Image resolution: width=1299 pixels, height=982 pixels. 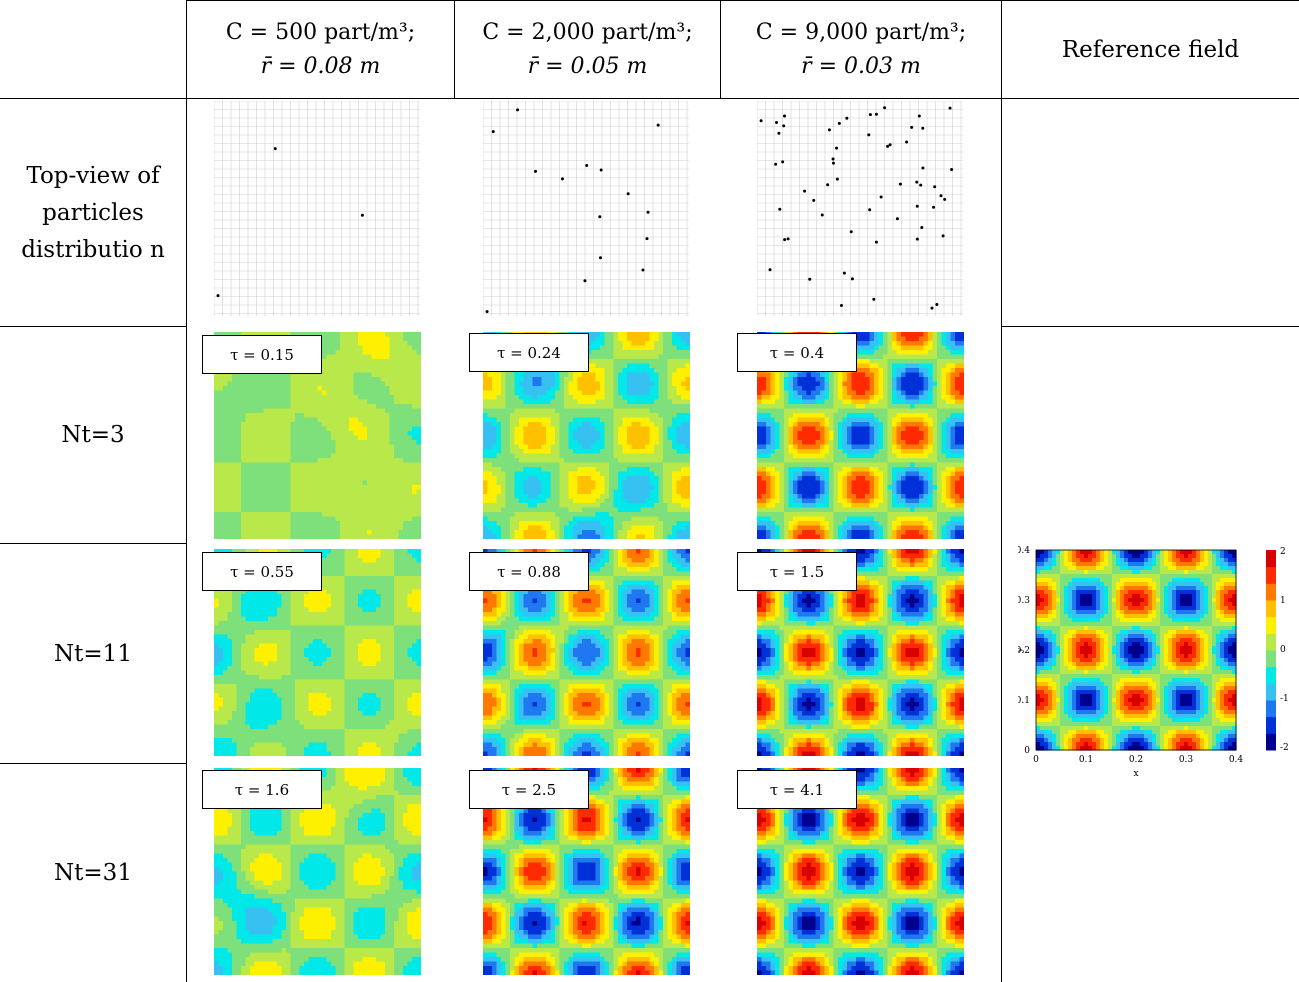 I want to click on header-line: C = 500 part/m³;, so click(x=320, y=33).